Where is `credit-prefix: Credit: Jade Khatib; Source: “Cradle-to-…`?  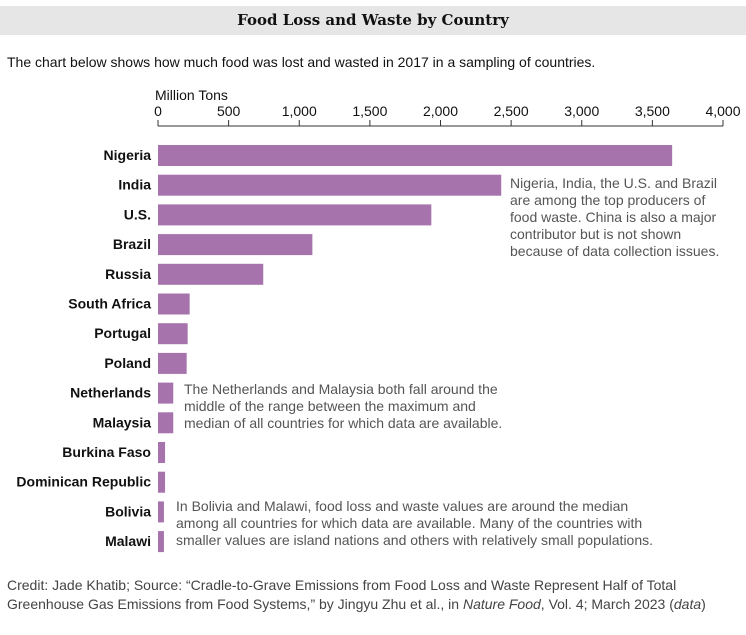 credit-prefix: Credit: Jade Khatib; Source: “Cradle-to-… is located at coordinates (342, 594).